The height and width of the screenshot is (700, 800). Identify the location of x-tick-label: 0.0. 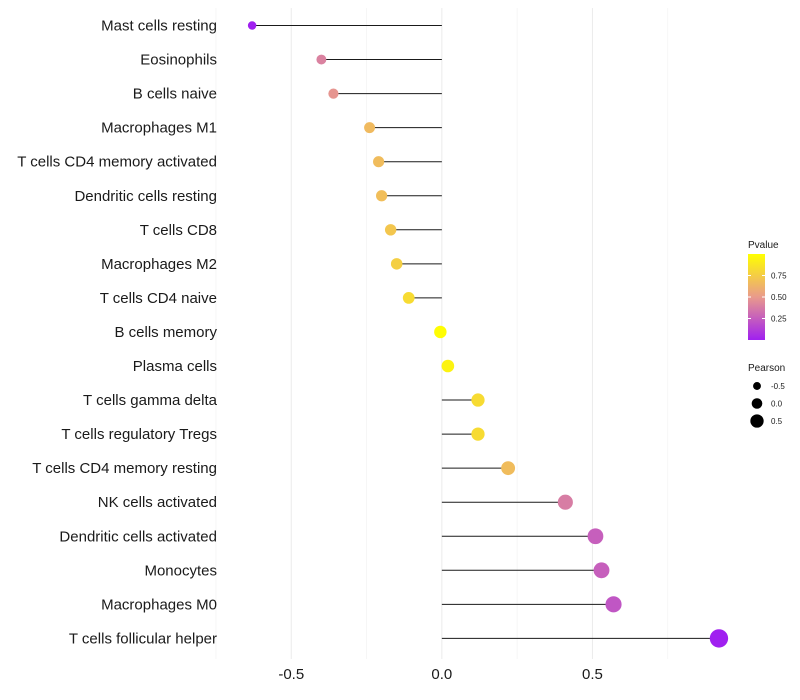
(441, 674).